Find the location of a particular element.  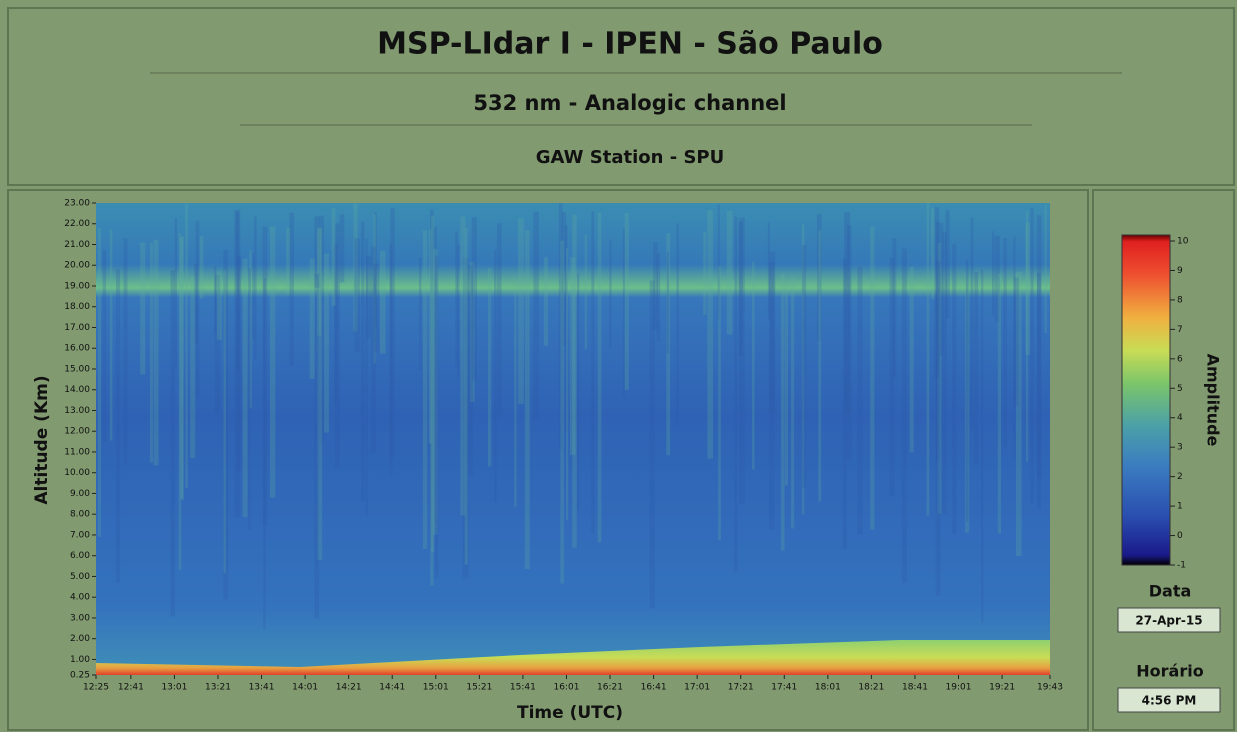

colorbar-tick-label: 3 is located at coordinates (1180, 448).